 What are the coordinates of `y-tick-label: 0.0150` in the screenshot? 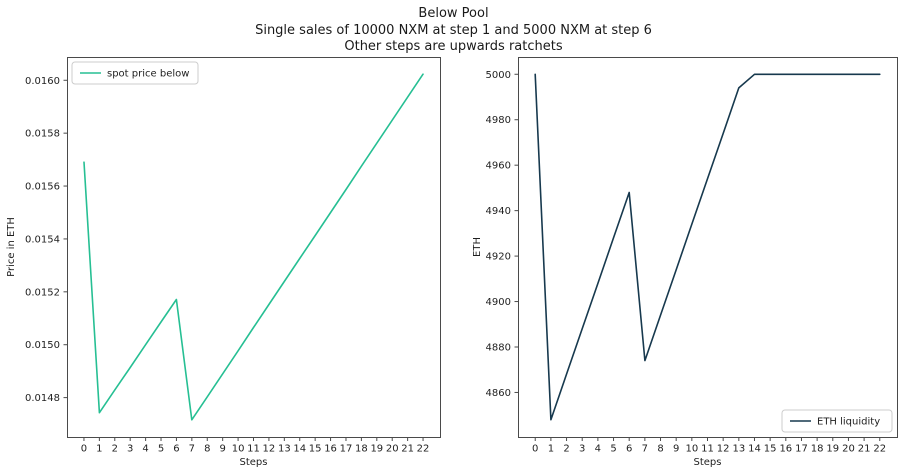 It's located at (42, 345).